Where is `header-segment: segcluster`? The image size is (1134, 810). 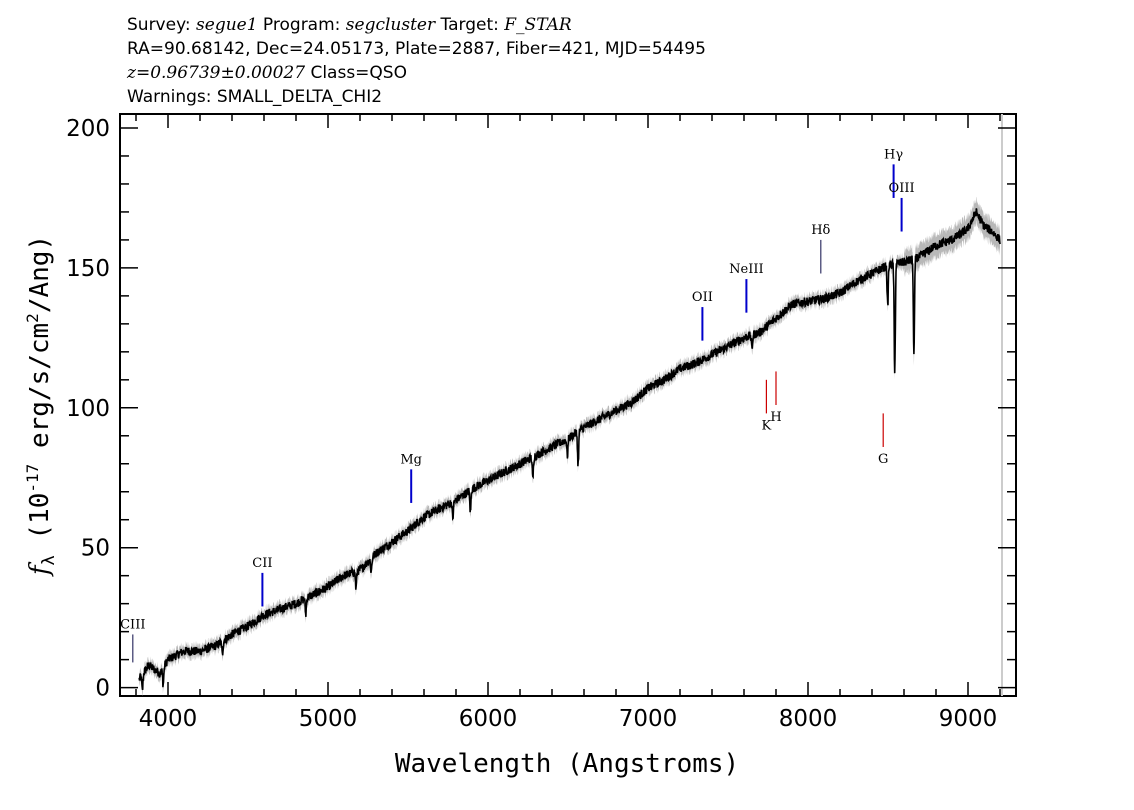 header-segment: segcluster is located at coordinates (391, 25).